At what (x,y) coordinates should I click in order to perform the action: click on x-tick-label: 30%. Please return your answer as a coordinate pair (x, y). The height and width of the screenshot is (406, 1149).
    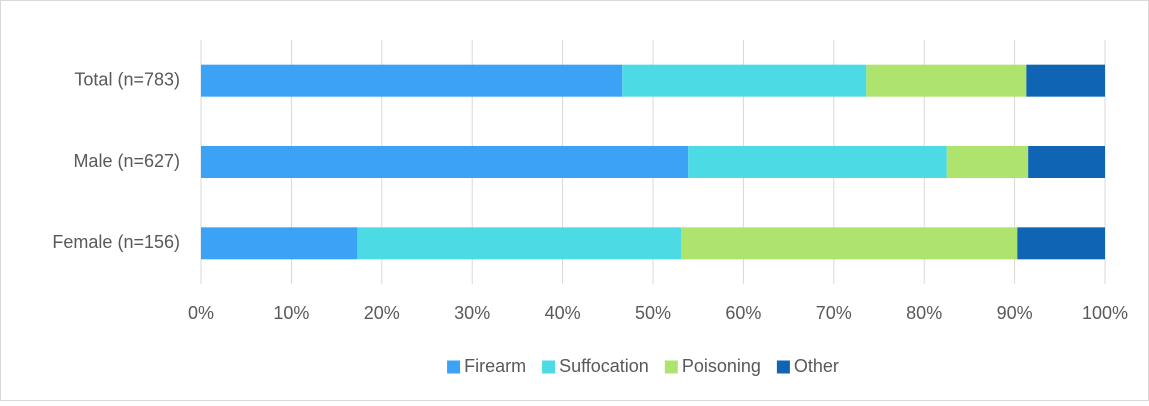
    Looking at the image, I should click on (472, 313).